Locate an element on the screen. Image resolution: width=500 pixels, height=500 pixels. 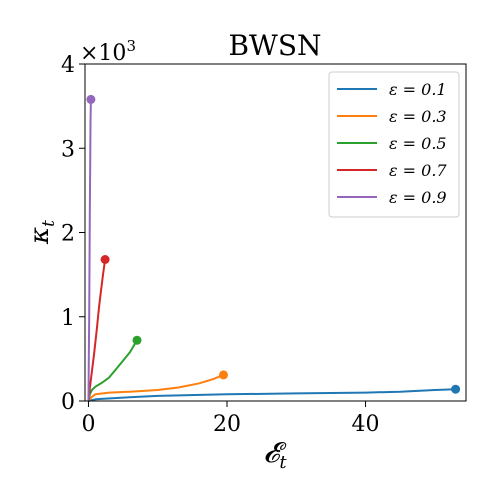
chart-title: BWSN is located at coordinates (274, 45).